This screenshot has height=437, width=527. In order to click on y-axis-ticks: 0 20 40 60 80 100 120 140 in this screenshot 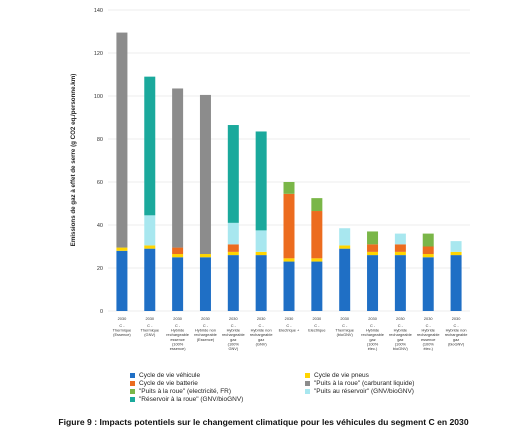, I will do `click(98, 161)`.